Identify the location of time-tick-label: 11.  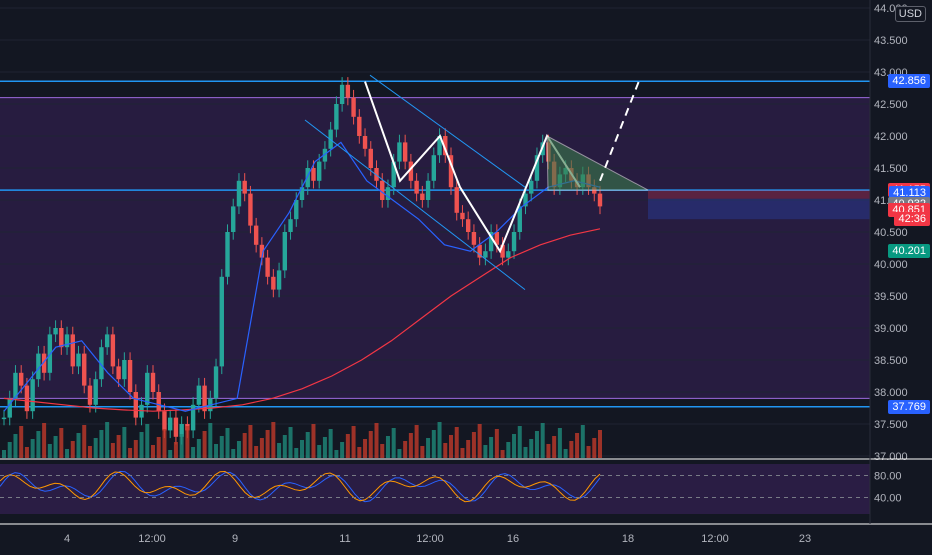
(344, 539).